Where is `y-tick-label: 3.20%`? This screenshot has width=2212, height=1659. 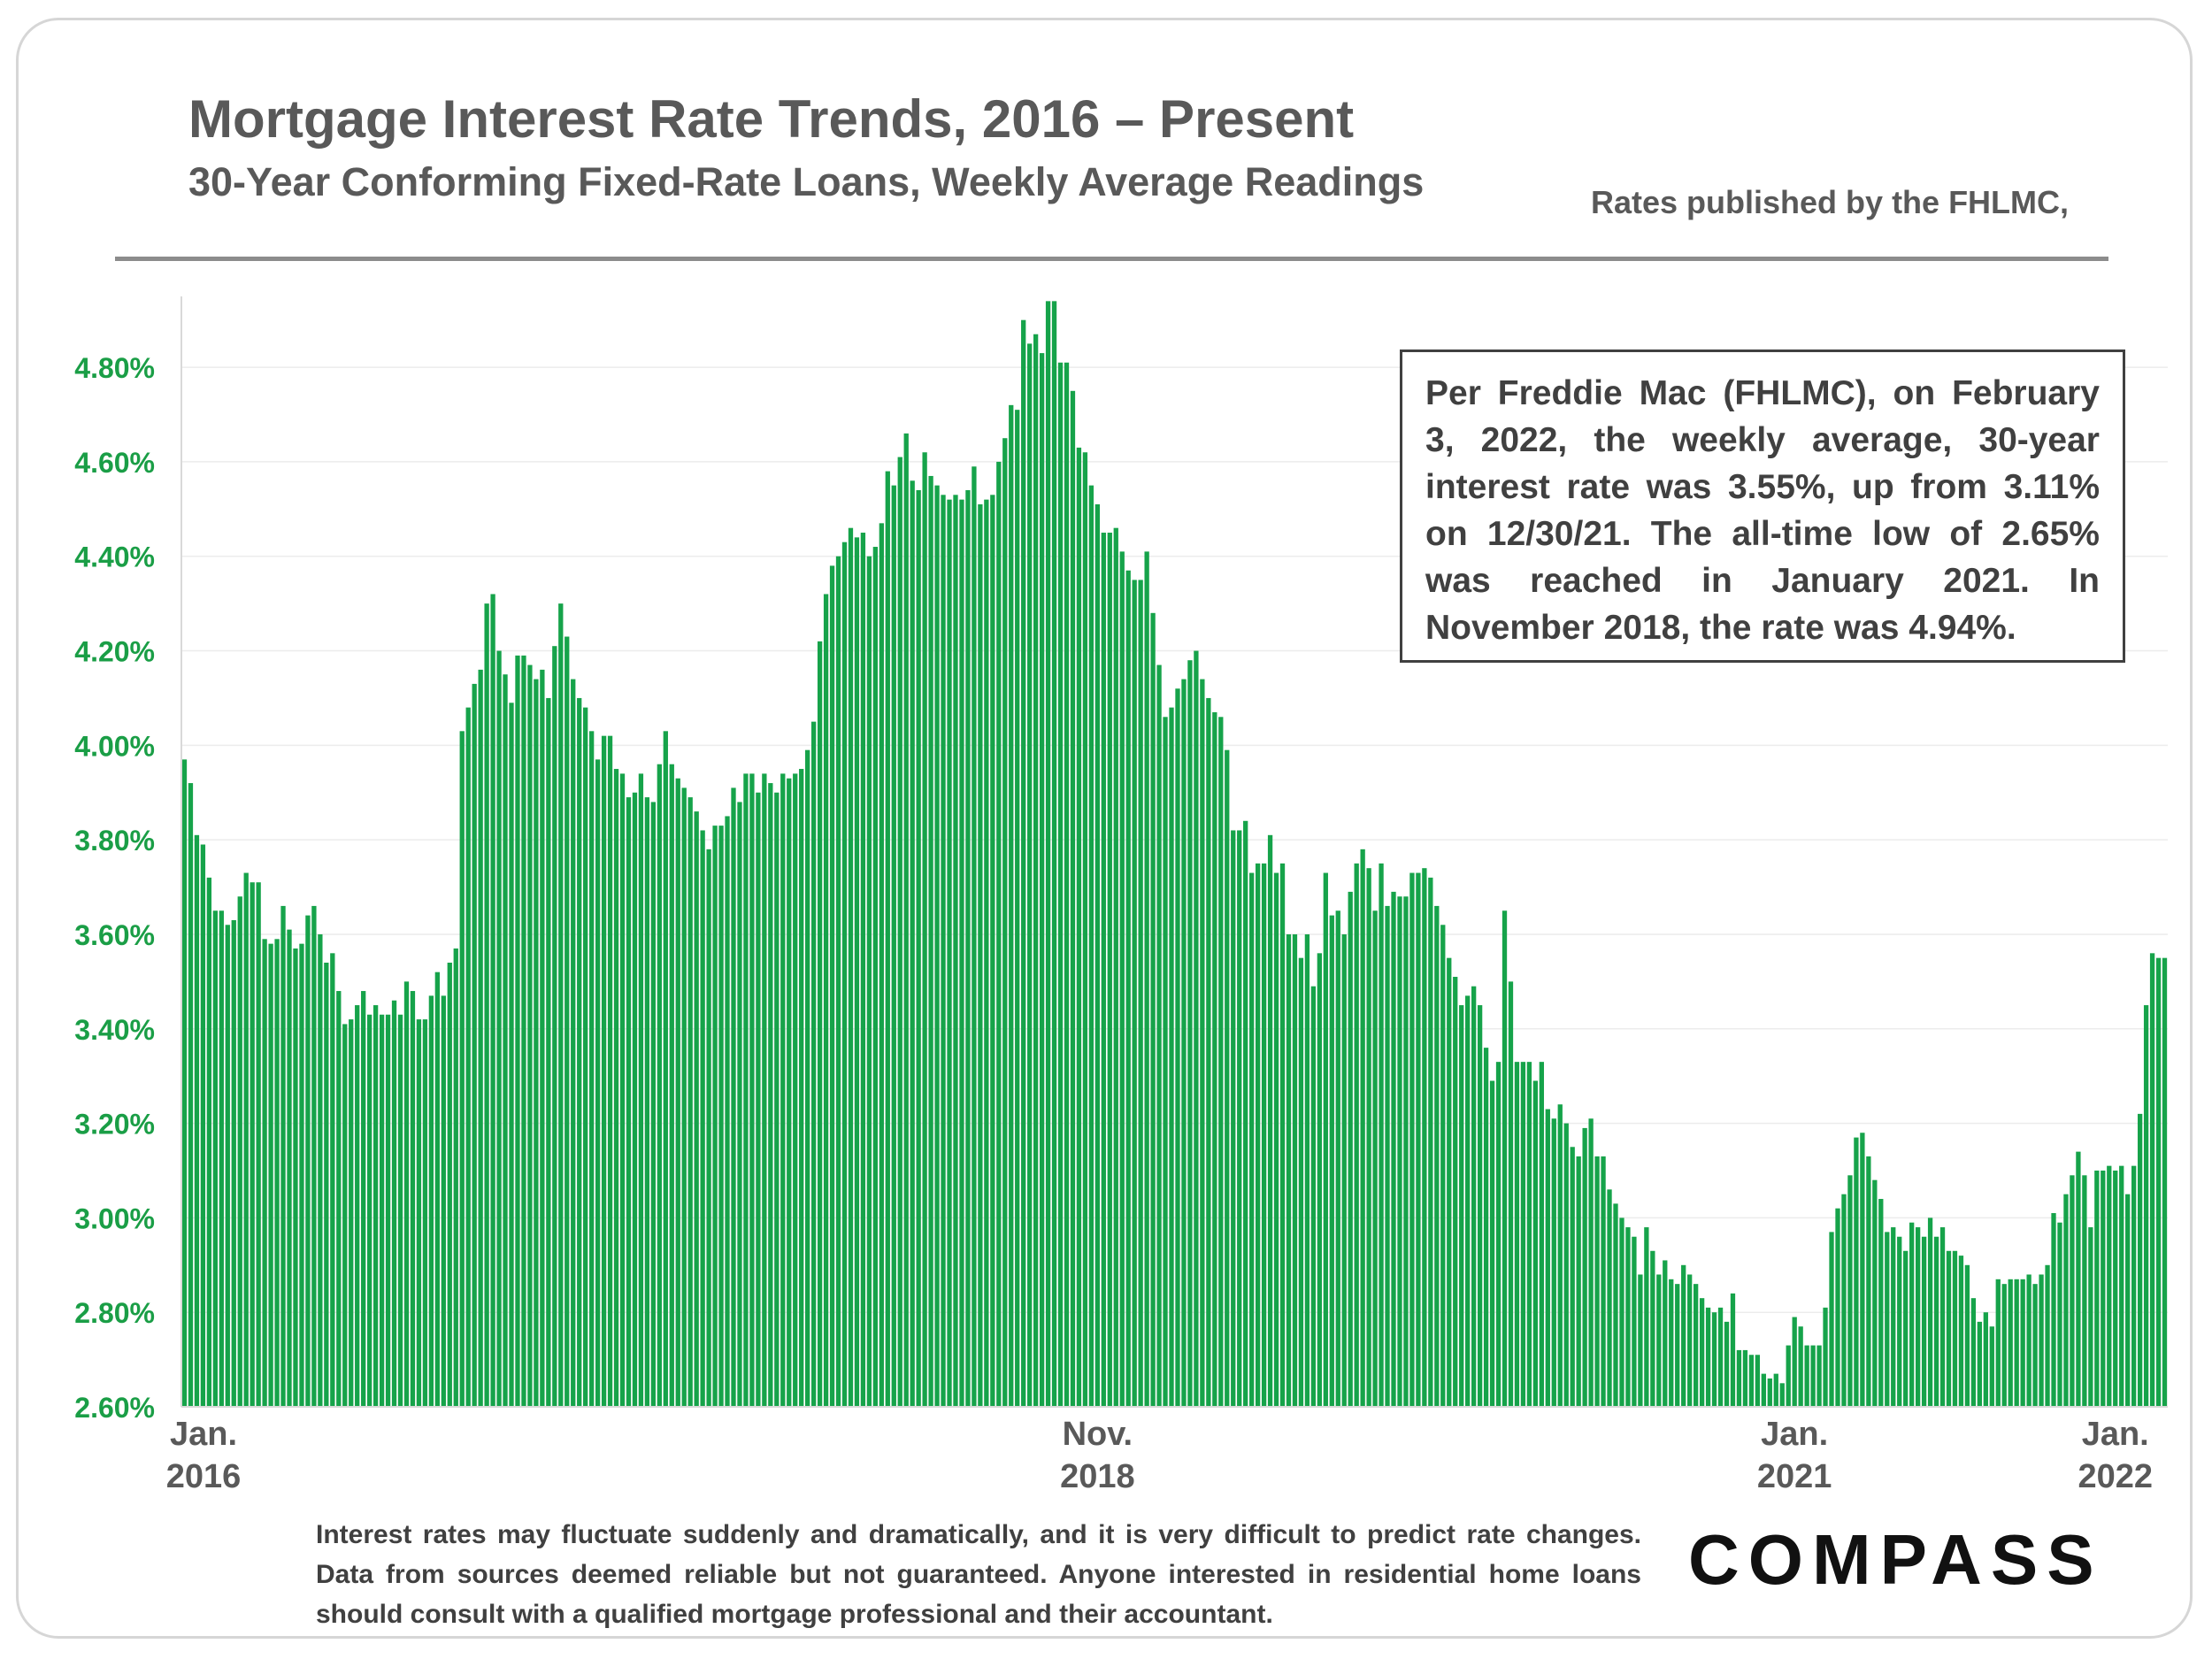 y-tick-label: 3.20% is located at coordinates (114, 1125).